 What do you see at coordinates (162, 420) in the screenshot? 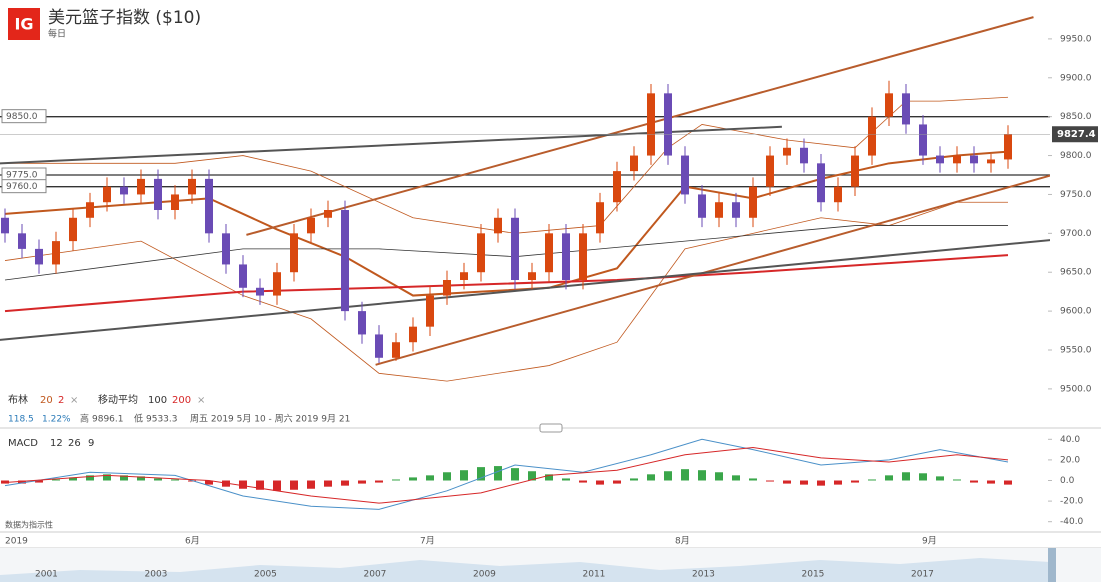
I see `low-value: 9533.3` at bounding box center [162, 420].